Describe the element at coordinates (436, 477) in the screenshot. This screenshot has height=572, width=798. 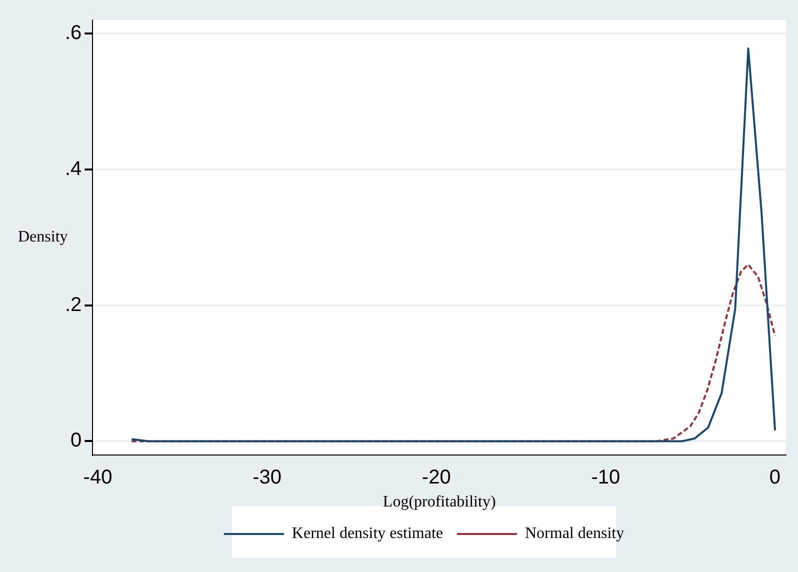
I see `x-tick-label: -20` at that location.